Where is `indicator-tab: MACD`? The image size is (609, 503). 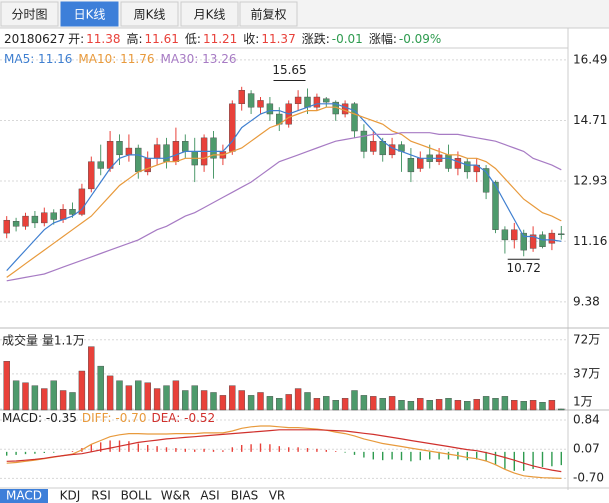 indicator-tab: MACD is located at coordinates (24, 496).